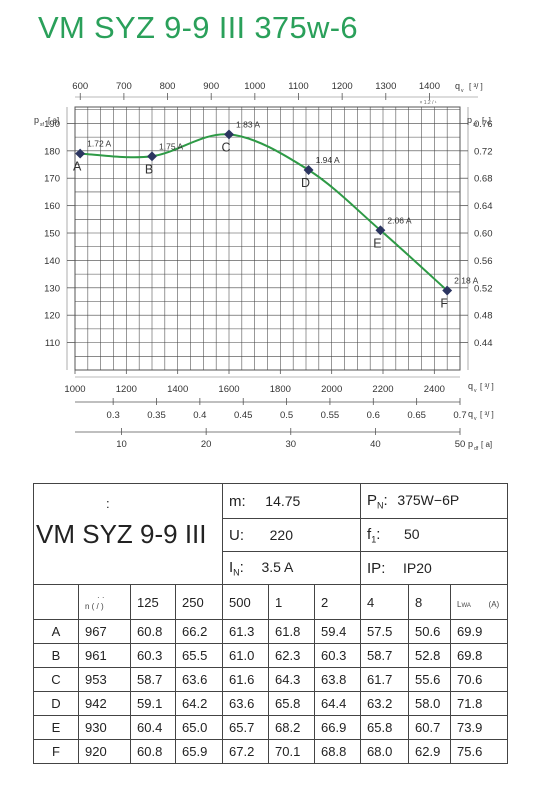 The width and height of the screenshot is (541, 790). Describe the element at coordinates (486, 120) in the screenshot. I see `right-axis-label-unit: [ ,]` at that location.